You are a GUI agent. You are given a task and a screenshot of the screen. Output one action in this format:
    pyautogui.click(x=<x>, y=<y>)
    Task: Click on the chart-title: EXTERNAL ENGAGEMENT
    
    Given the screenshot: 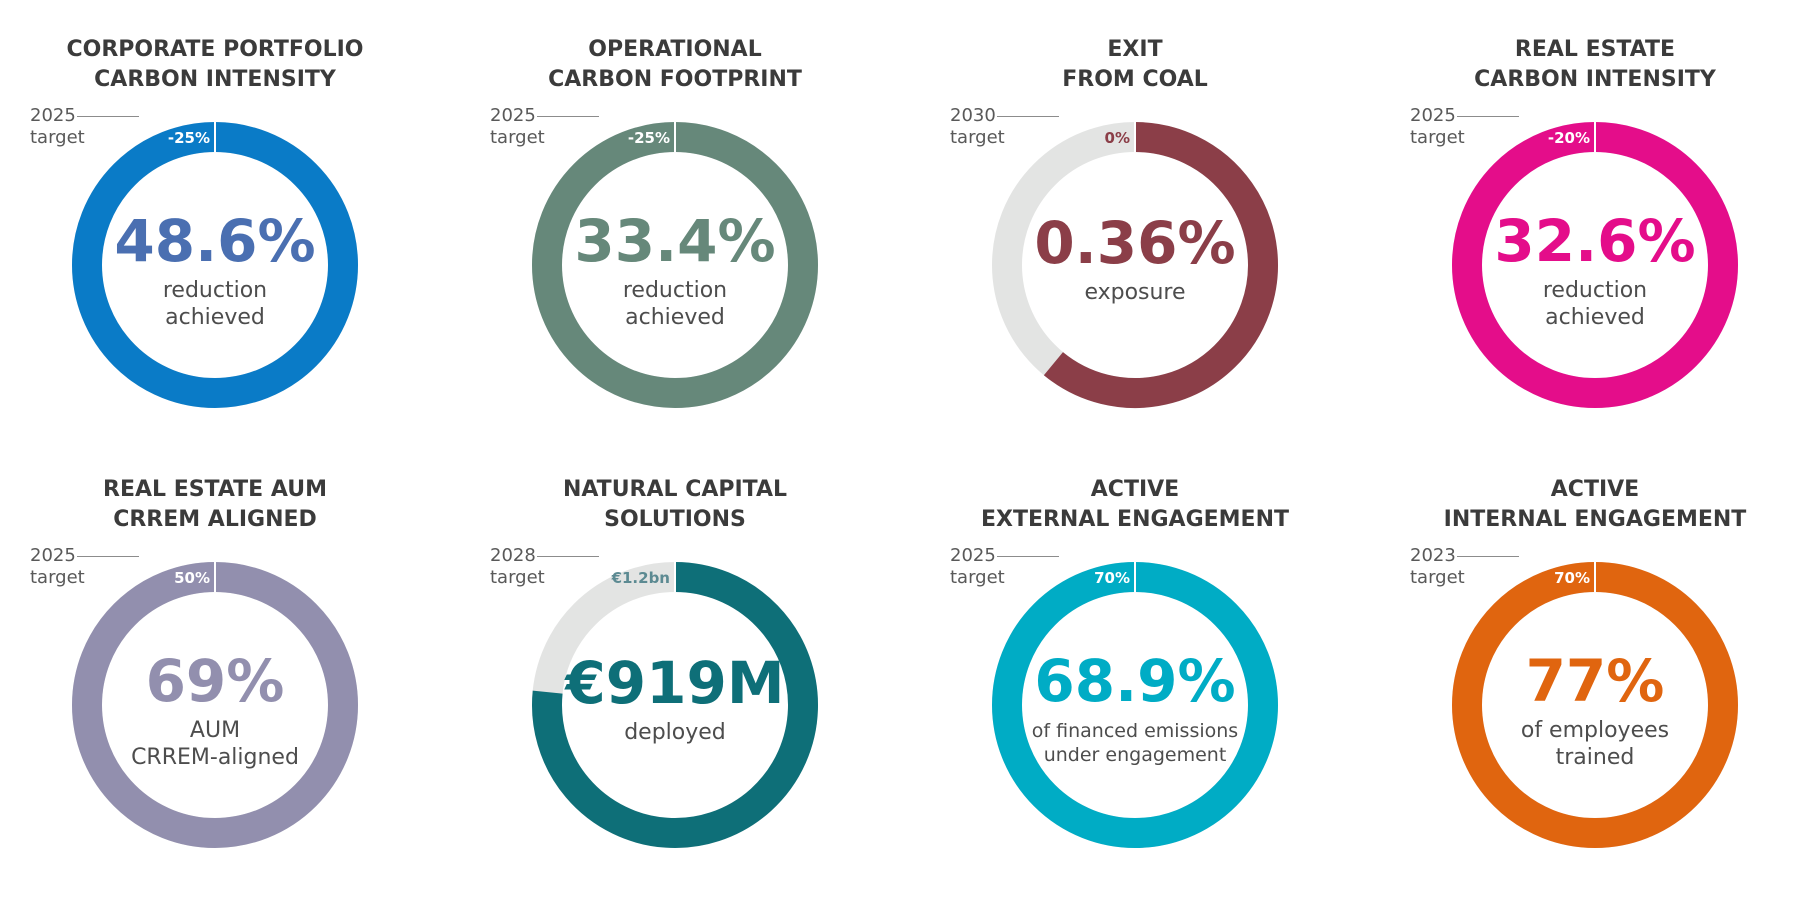 What is the action you would take?
    pyautogui.click(x=1135, y=519)
    